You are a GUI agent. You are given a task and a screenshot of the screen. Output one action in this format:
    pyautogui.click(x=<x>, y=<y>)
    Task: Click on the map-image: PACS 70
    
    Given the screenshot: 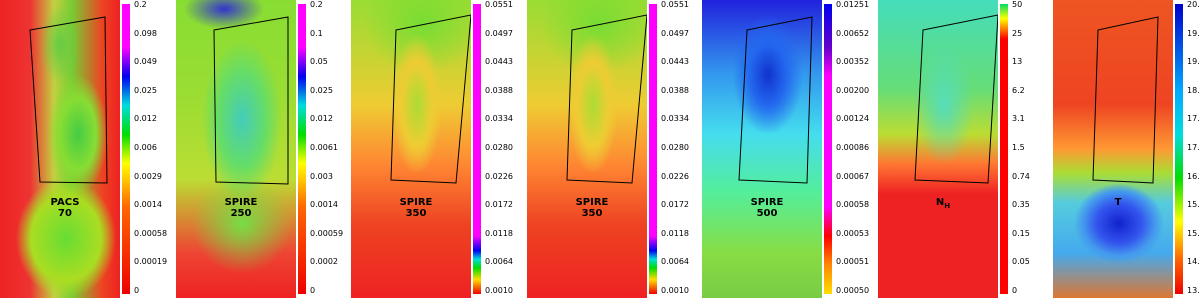 What is the action you would take?
    pyautogui.click(x=60, y=149)
    